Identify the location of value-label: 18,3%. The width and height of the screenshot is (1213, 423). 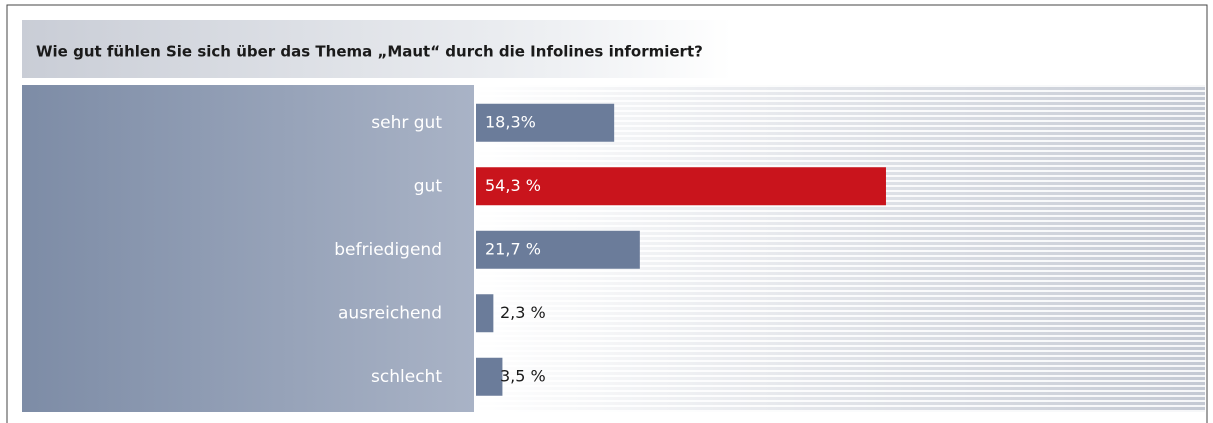
(510, 121).